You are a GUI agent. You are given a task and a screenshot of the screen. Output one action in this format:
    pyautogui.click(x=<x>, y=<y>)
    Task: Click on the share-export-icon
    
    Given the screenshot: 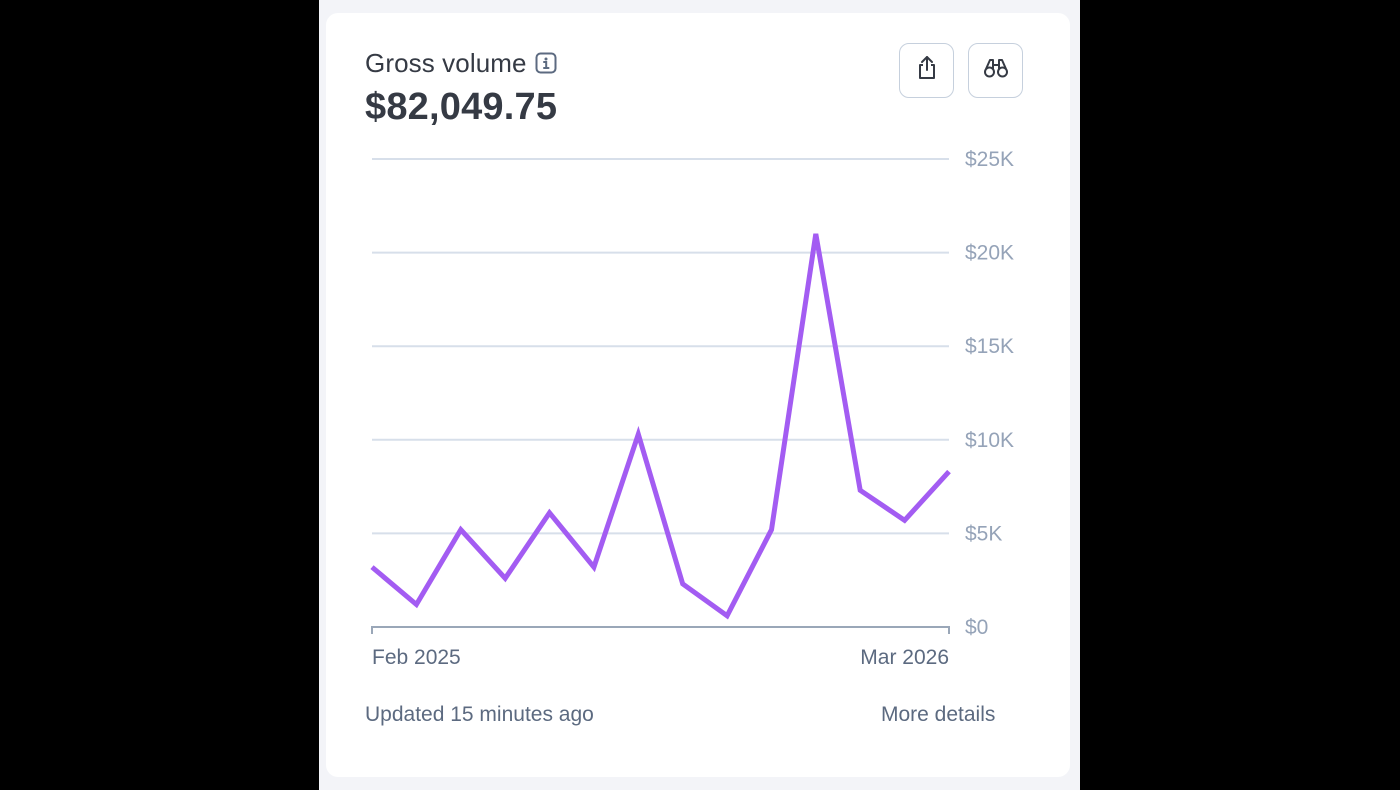 What is the action you would take?
    pyautogui.click(x=927, y=70)
    